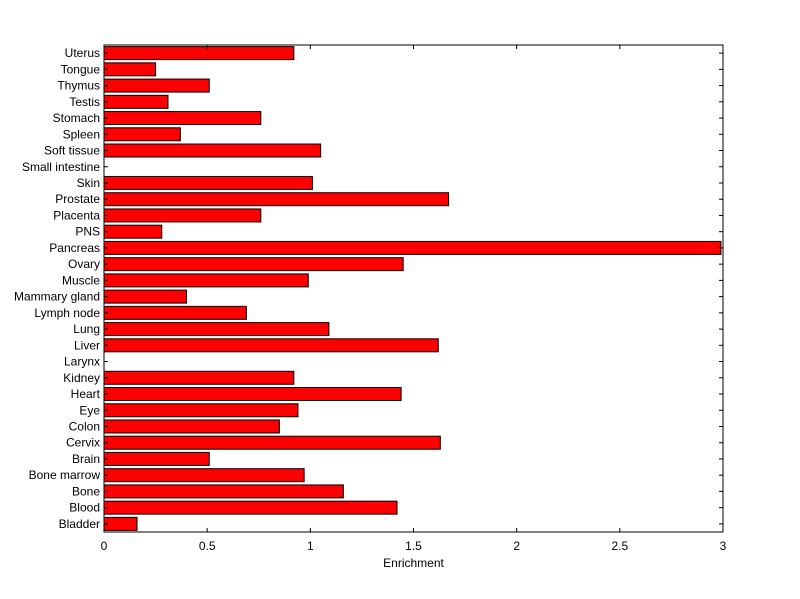 This screenshot has height=599, width=800. Describe the element at coordinates (61, 167) in the screenshot. I see `y-tick-label-small-intestine: Small intestine` at that location.